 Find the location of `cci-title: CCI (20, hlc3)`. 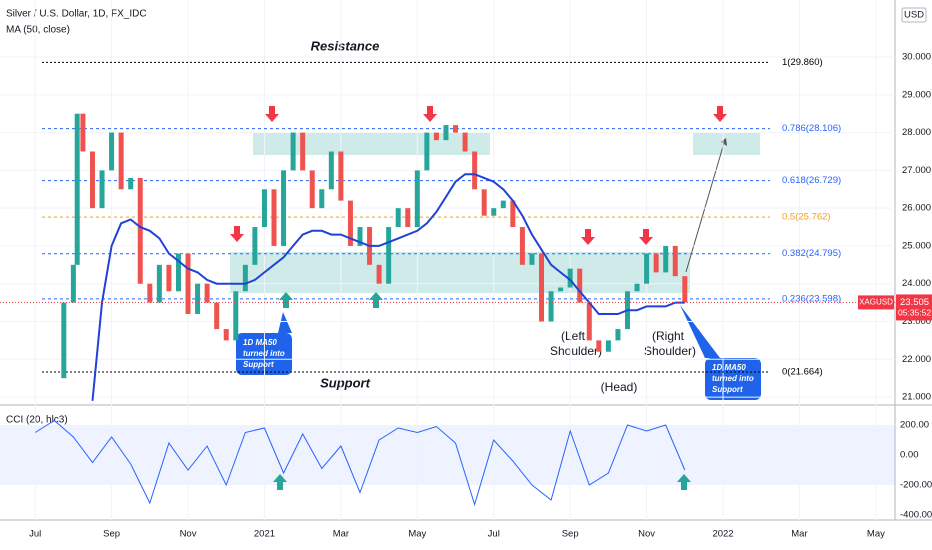

cci-title: CCI (20, hlc3) is located at coordinates (37, 420).